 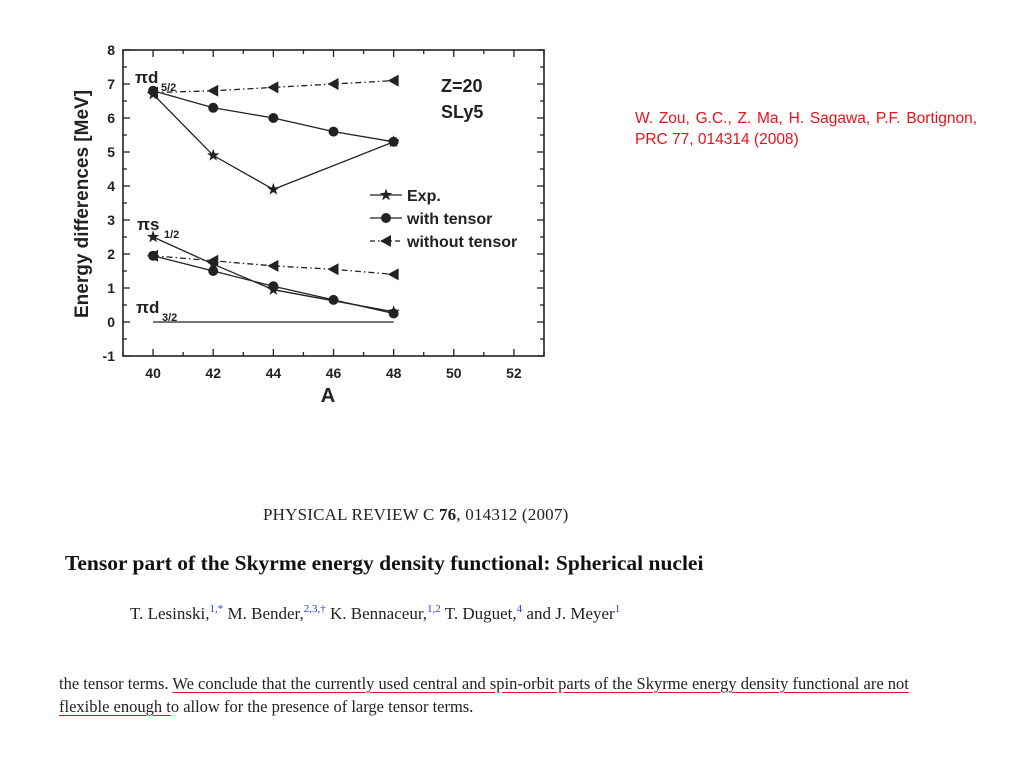 I want to click on x-tick-label: 52, so click(x=514, y=373).